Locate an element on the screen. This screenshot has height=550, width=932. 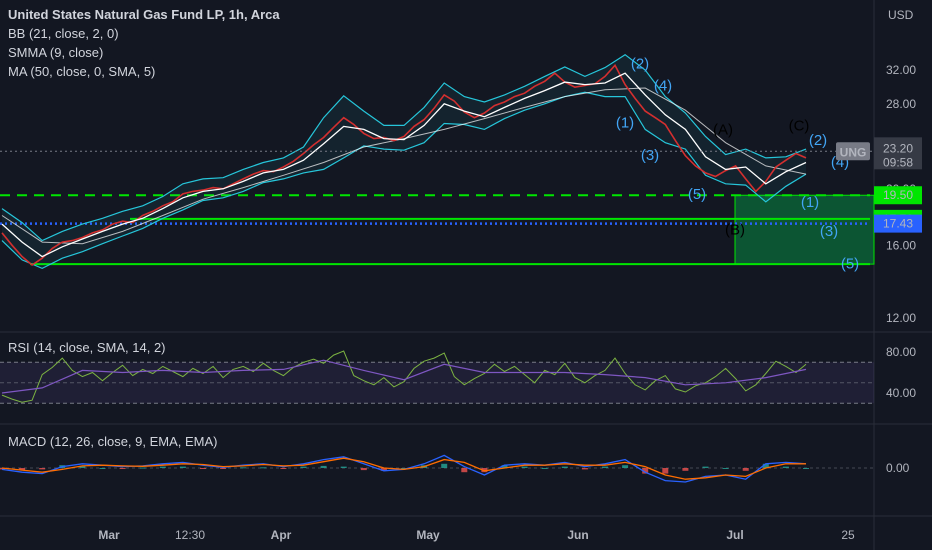
target-zone is located at coordinates (804, 229).